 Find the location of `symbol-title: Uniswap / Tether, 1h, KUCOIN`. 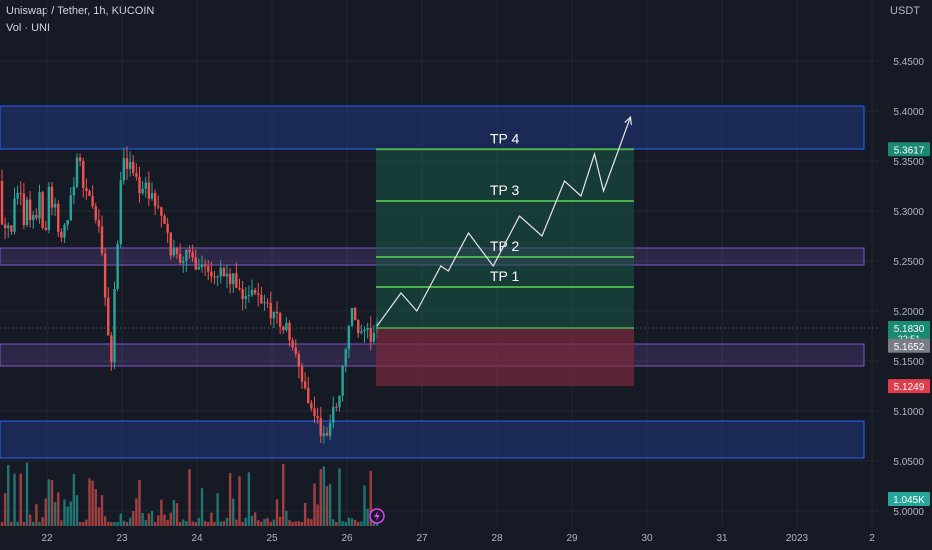

symbol-title: Uniswap / Tether, 1h, KUCOIN is located at coordinates (80, 11).